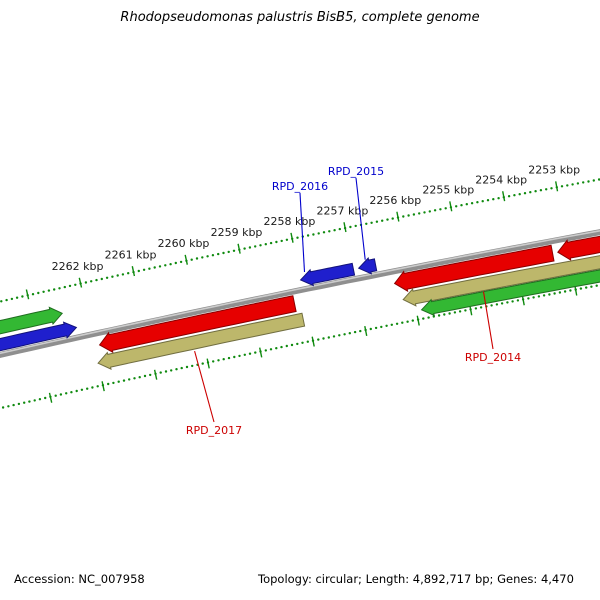 Image resolution: width=600 pixels, height=600 pixels. I want to click on gene-label-RPD_2015: RPD_2015, so click(356, 171).